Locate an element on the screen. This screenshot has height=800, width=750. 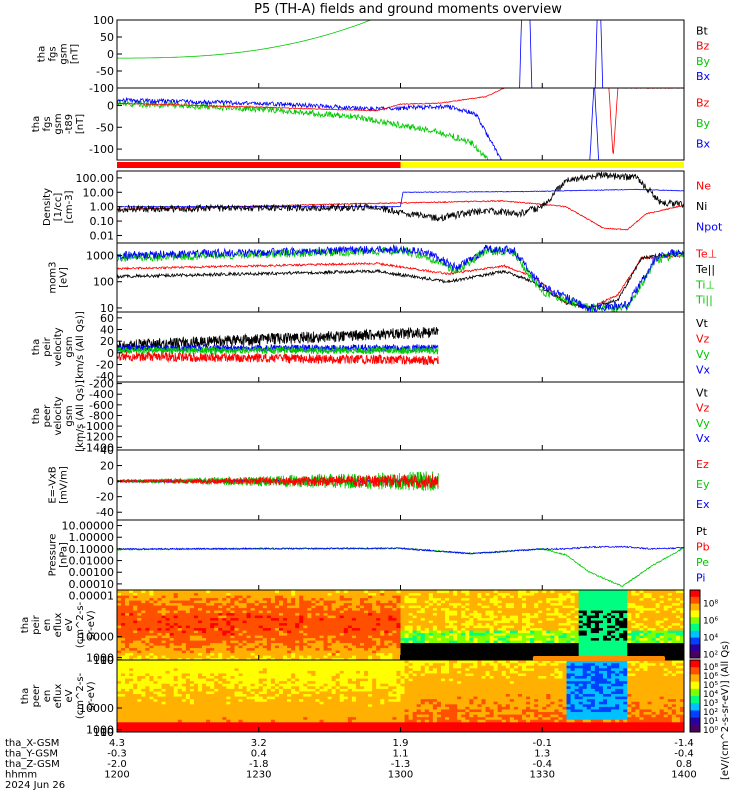
legend-entry: Ey is located at coordinates (703, 484).